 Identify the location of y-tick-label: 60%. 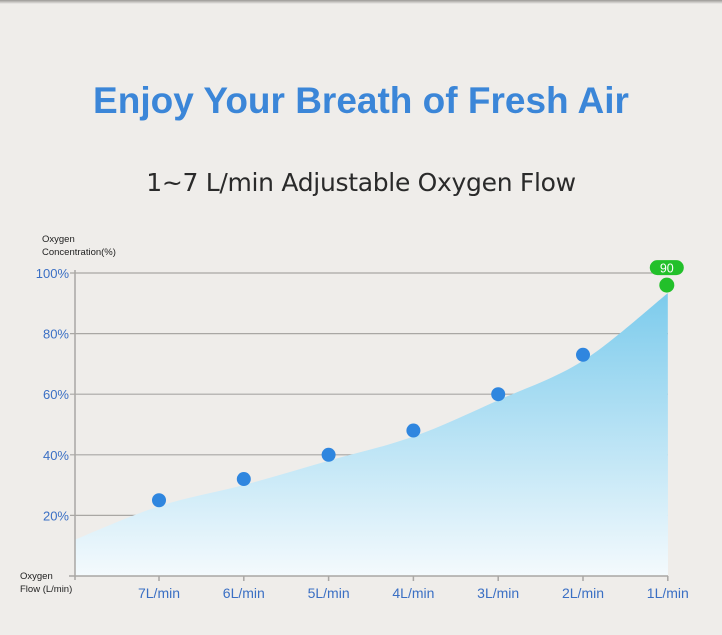
(56, 394).